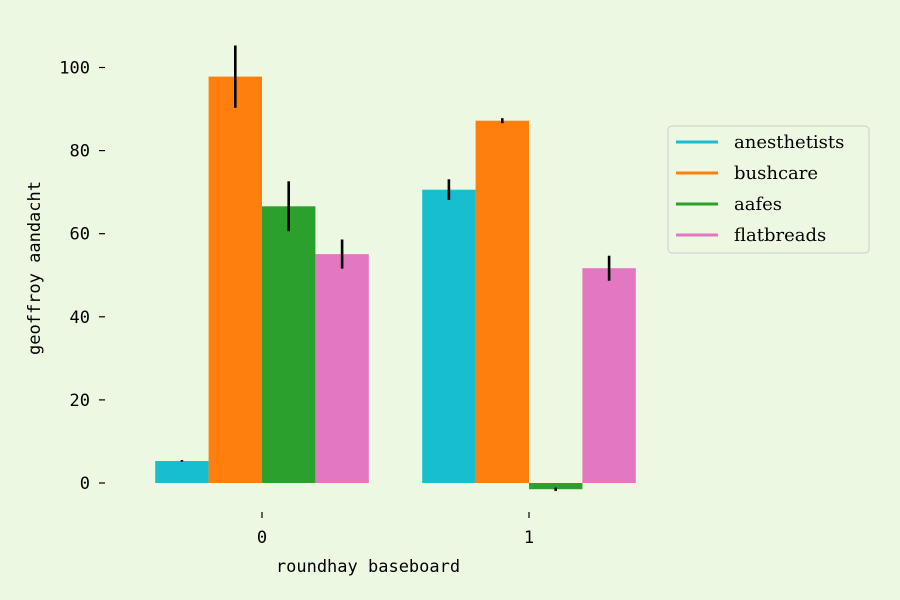 The image size is (900, 600). I want to click on y-axis: 0 20 40 60 80 100, so click(82, 276).